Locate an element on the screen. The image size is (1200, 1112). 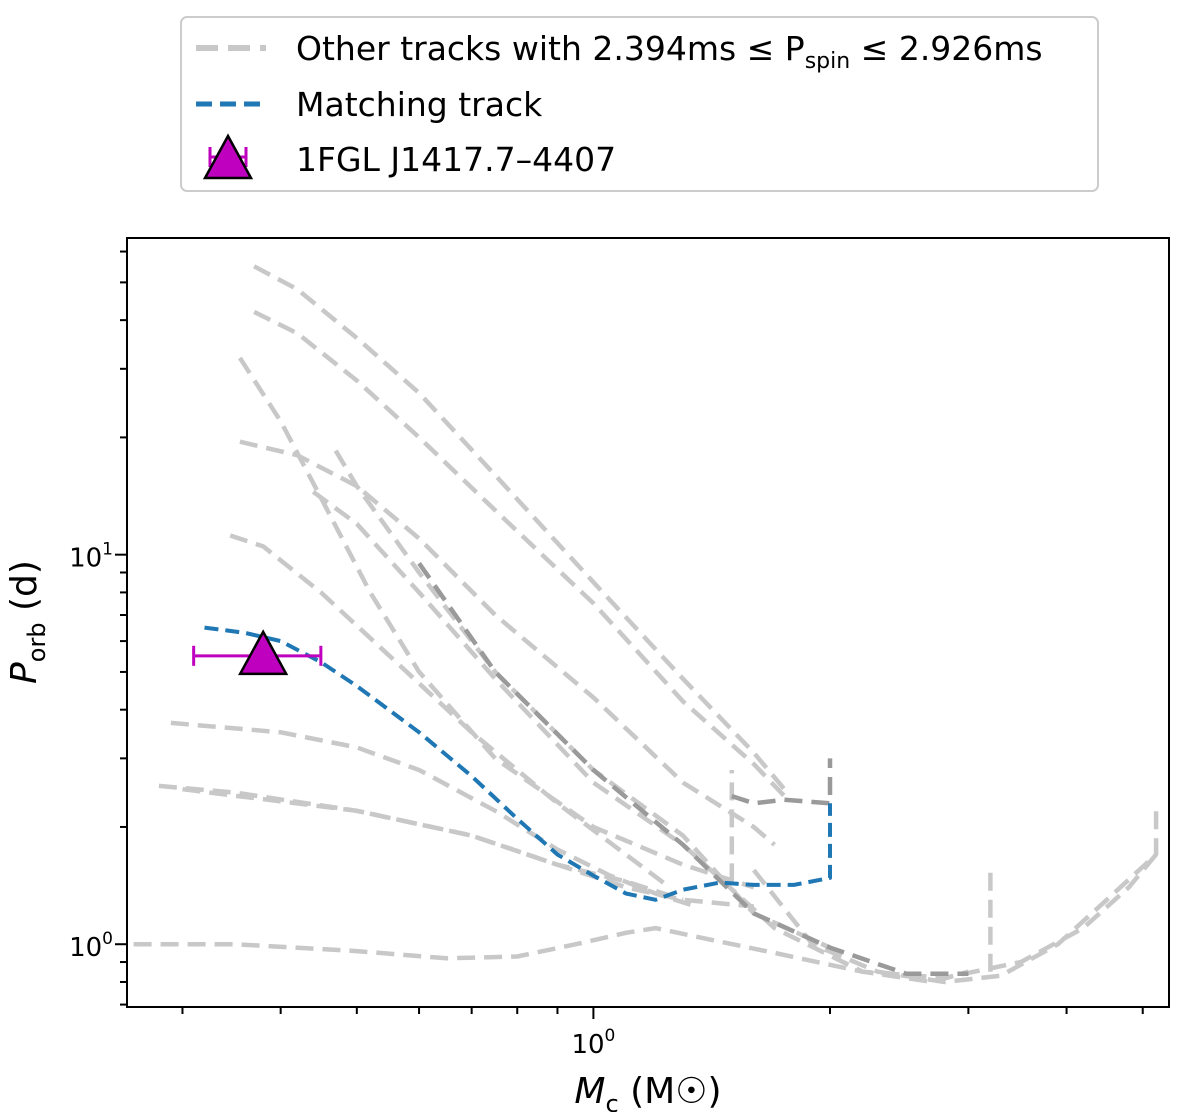
legend-frame is located at coordinates (639, 104).